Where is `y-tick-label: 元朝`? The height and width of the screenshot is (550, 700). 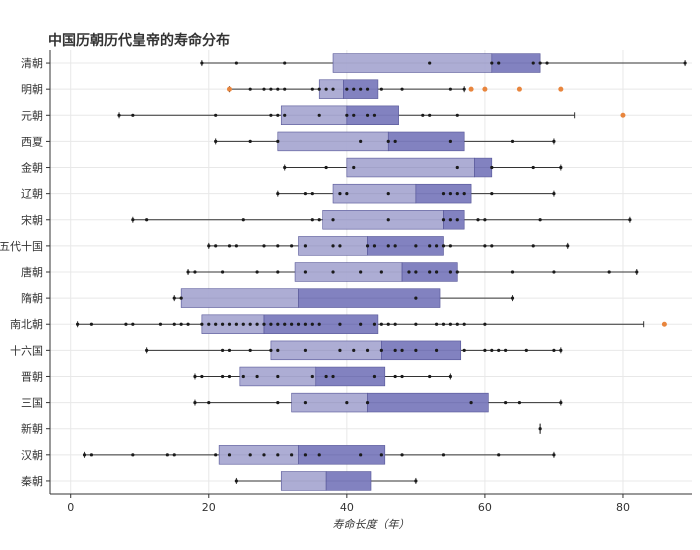
y-tick-label: 元朝 is located at coordinates (32, 115).